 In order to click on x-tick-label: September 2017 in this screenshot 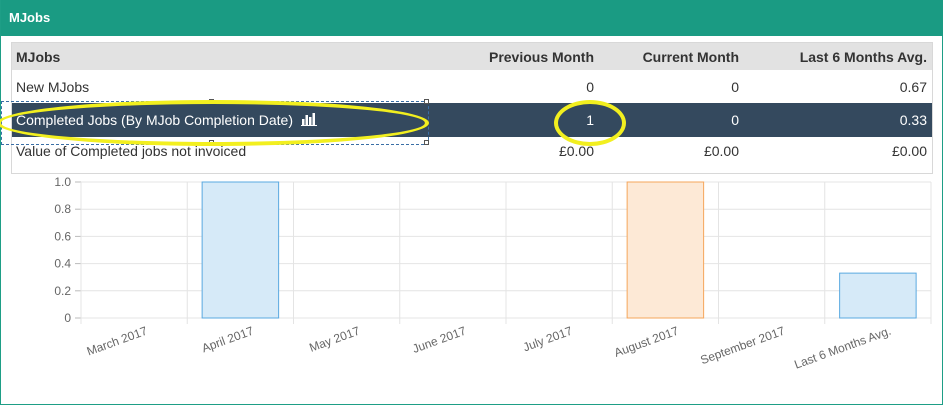, I will do `click(742, 346)`.